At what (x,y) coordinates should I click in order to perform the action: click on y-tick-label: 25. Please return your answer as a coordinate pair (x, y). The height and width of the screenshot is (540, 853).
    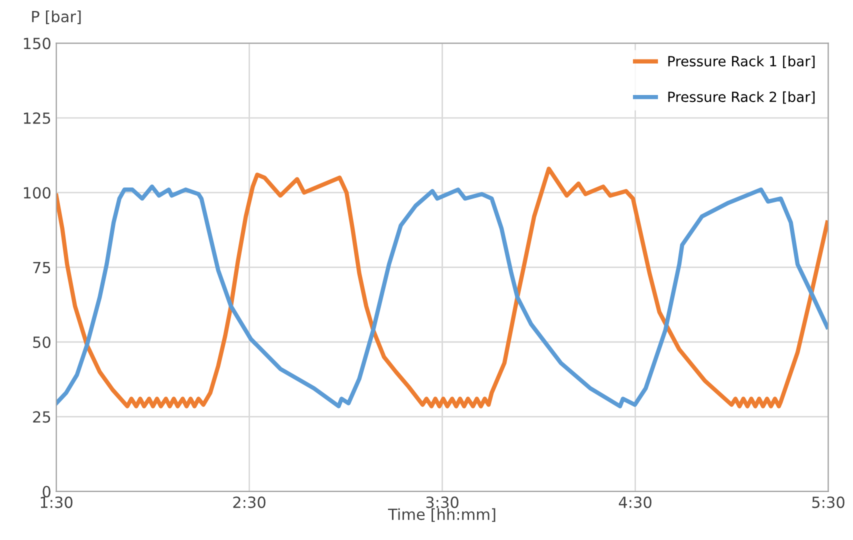
    Looking at the image, I should click on (41, 417).